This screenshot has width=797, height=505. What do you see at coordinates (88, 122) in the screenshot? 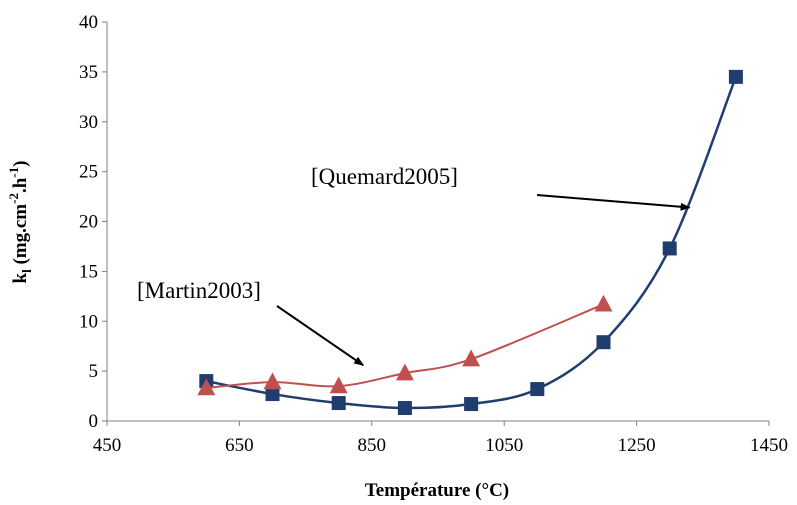
I see `y-tick-label: 30` at bounding box center [88, 122].